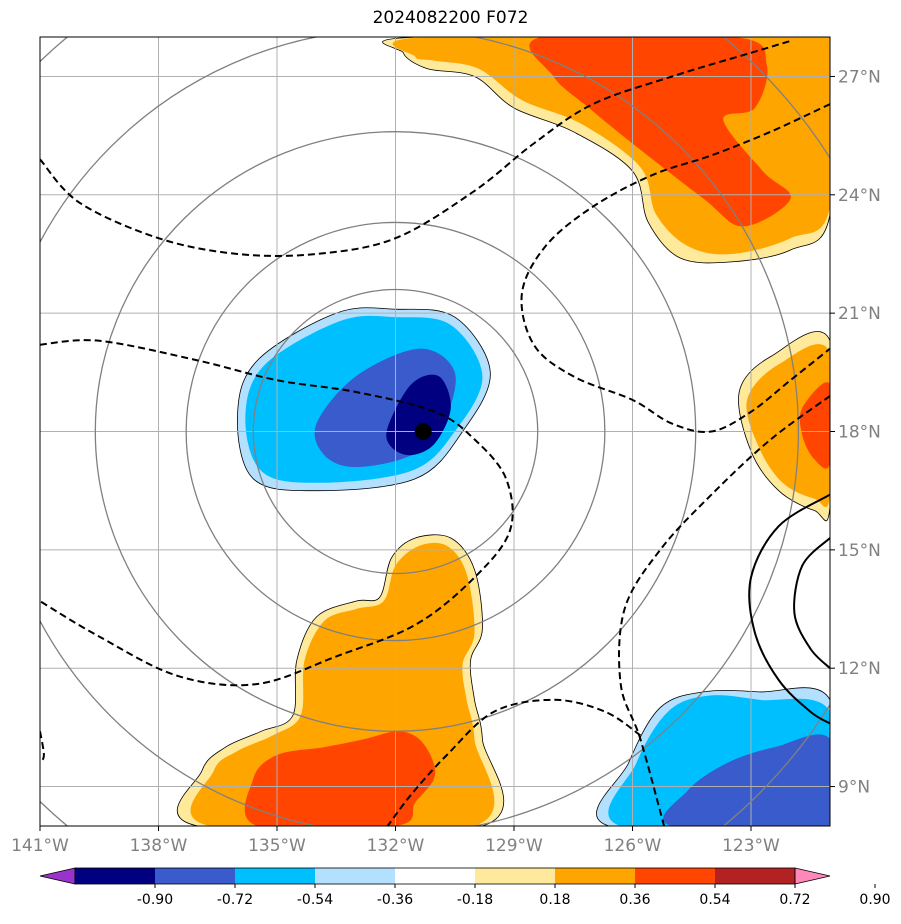 Image resolution: width=901 pixels, height=924 pixels. What do you see at coordinates (751, 846) in the screenshot?
I see `x-tick-label: 123°W` at bounding box center [751, 846].